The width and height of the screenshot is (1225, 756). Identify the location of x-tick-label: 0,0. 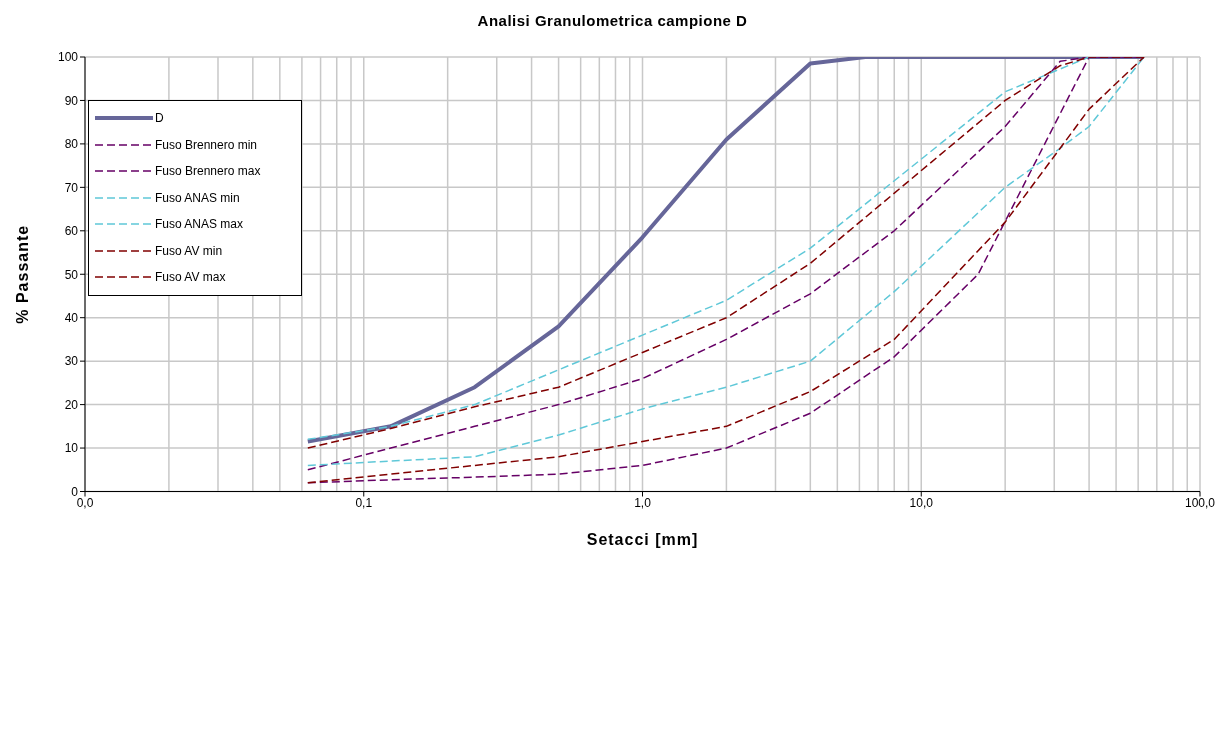
(85, 503).